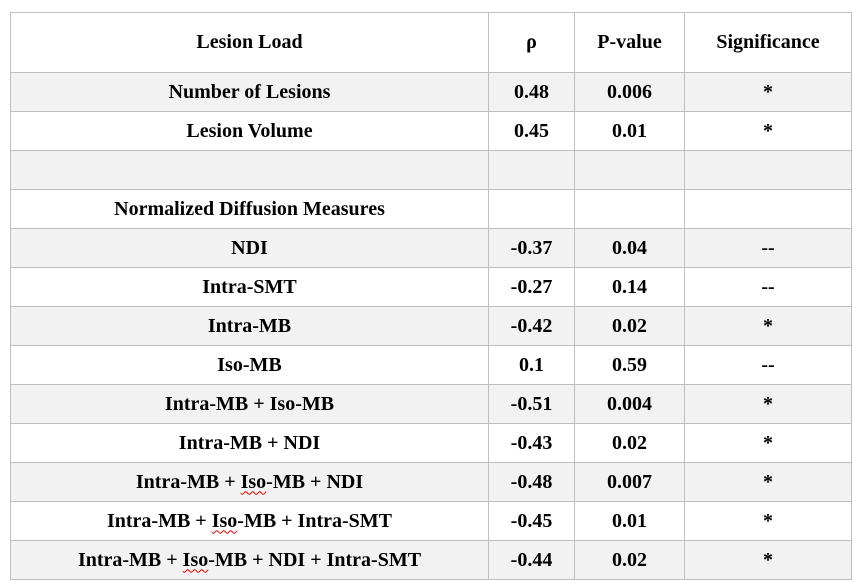 Image resolution: width=861 pixels, height=587 pixels. I want to click on cell-measure-label: Intra-MB + Iso-MB + Intra-SMT, so click(249, 521).